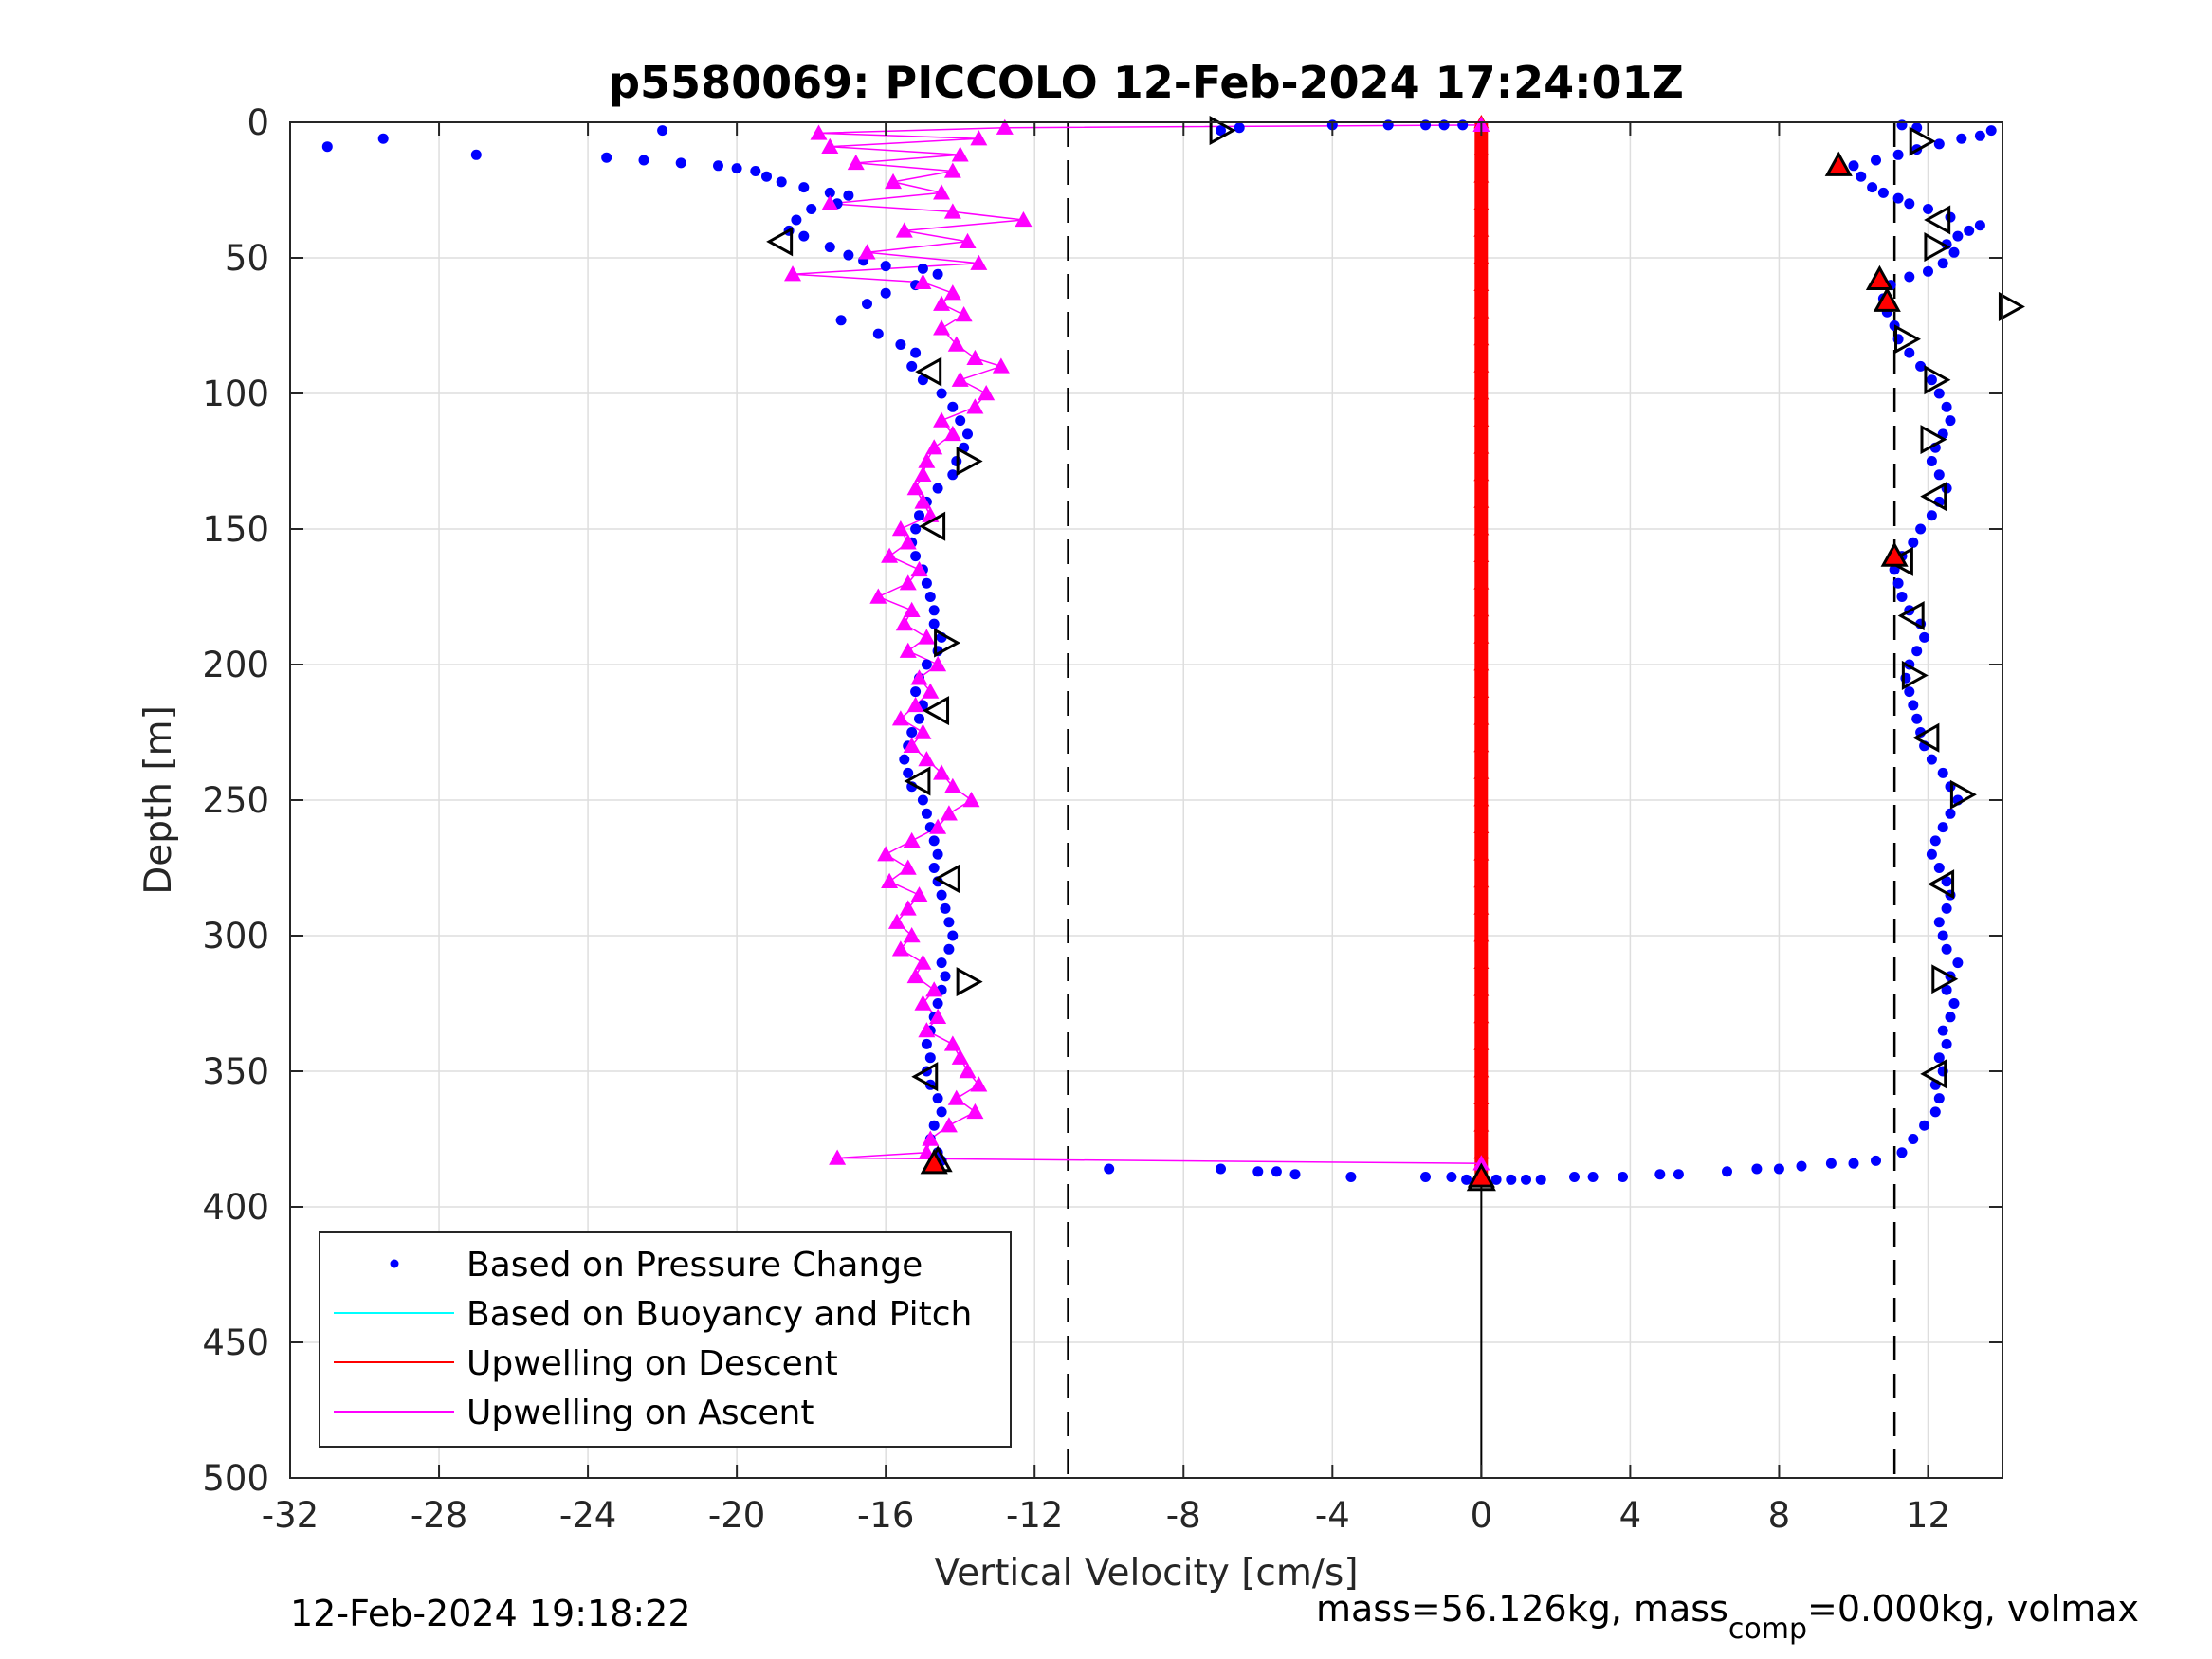 This screenshot has width=2212, height=1659. I want to click on footer-timestamp: 12-Feb-2024 19:18:22, so click(490, 1613).